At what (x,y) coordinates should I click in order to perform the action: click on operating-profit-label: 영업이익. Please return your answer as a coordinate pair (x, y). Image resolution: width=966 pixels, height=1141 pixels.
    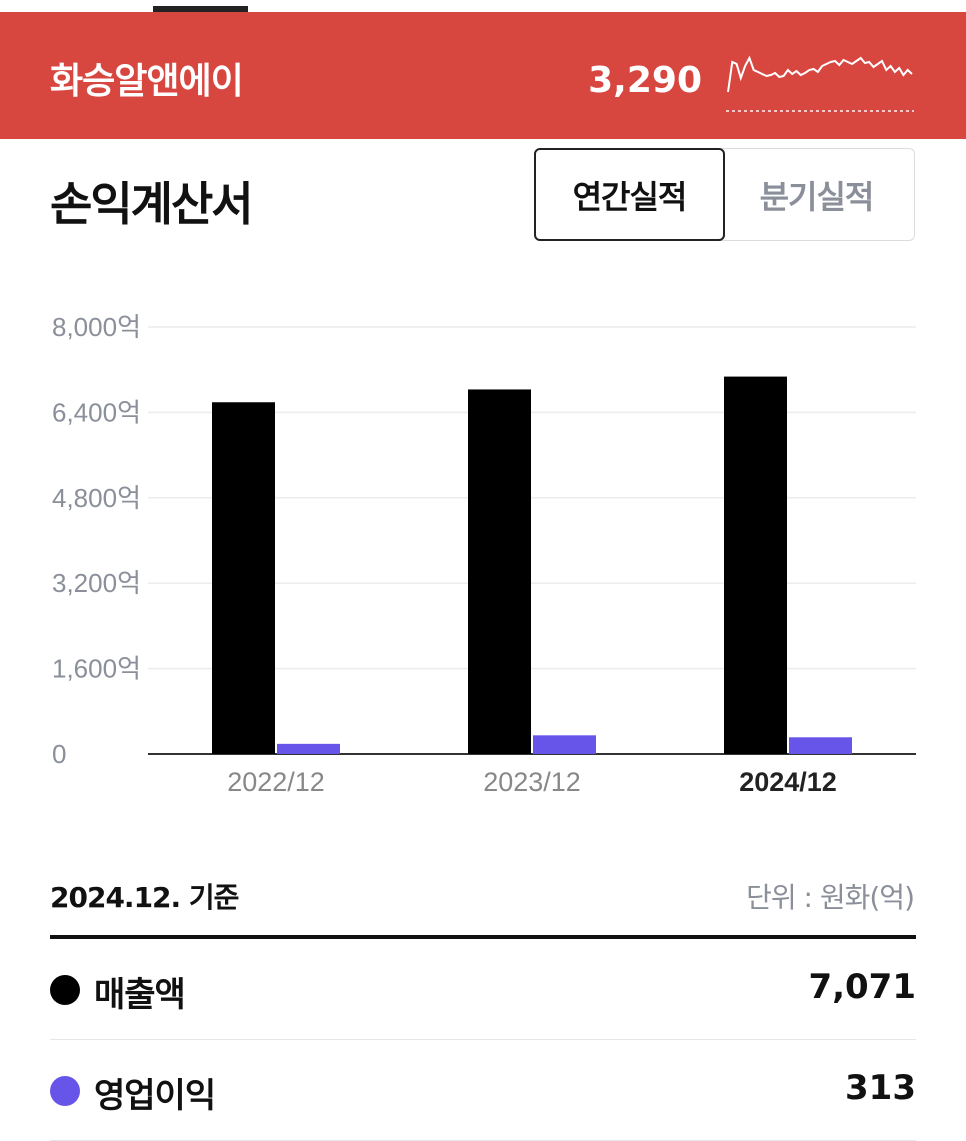
    Looking at the image, I should click on (155, 1096).